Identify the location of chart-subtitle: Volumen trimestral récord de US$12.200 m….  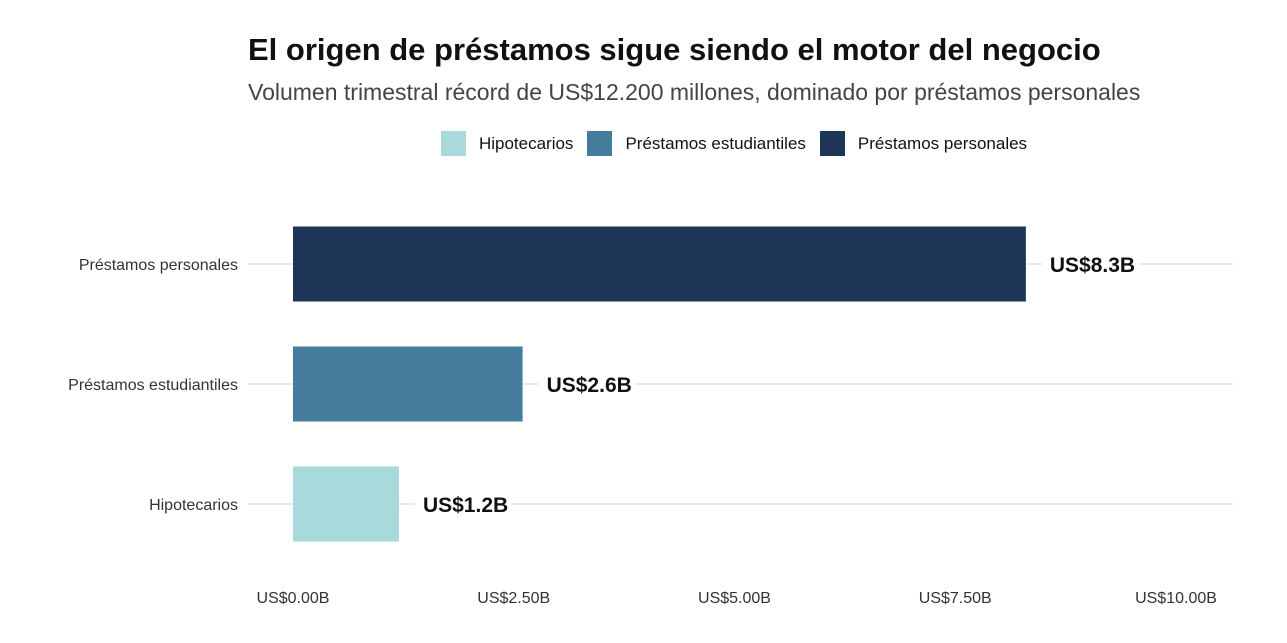
(694, 92).